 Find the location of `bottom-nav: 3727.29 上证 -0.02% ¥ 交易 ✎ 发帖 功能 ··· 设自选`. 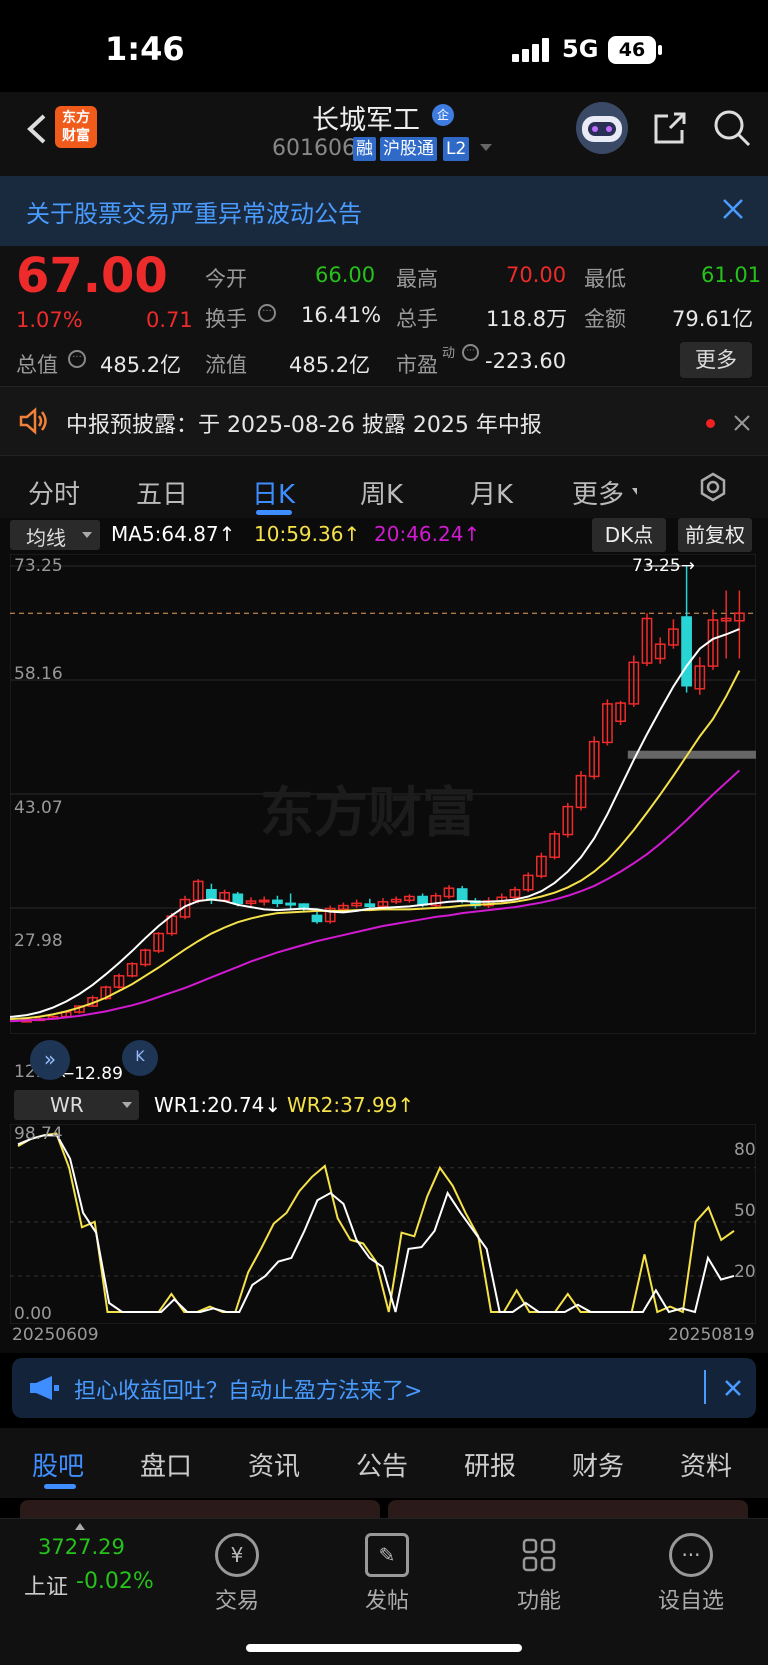

bottom-nav: 3727.29 上证 -0.02% ¥ 交易 ✎ 发帖 功能 ··· 设自选 is located at coordinates (384, 1591).